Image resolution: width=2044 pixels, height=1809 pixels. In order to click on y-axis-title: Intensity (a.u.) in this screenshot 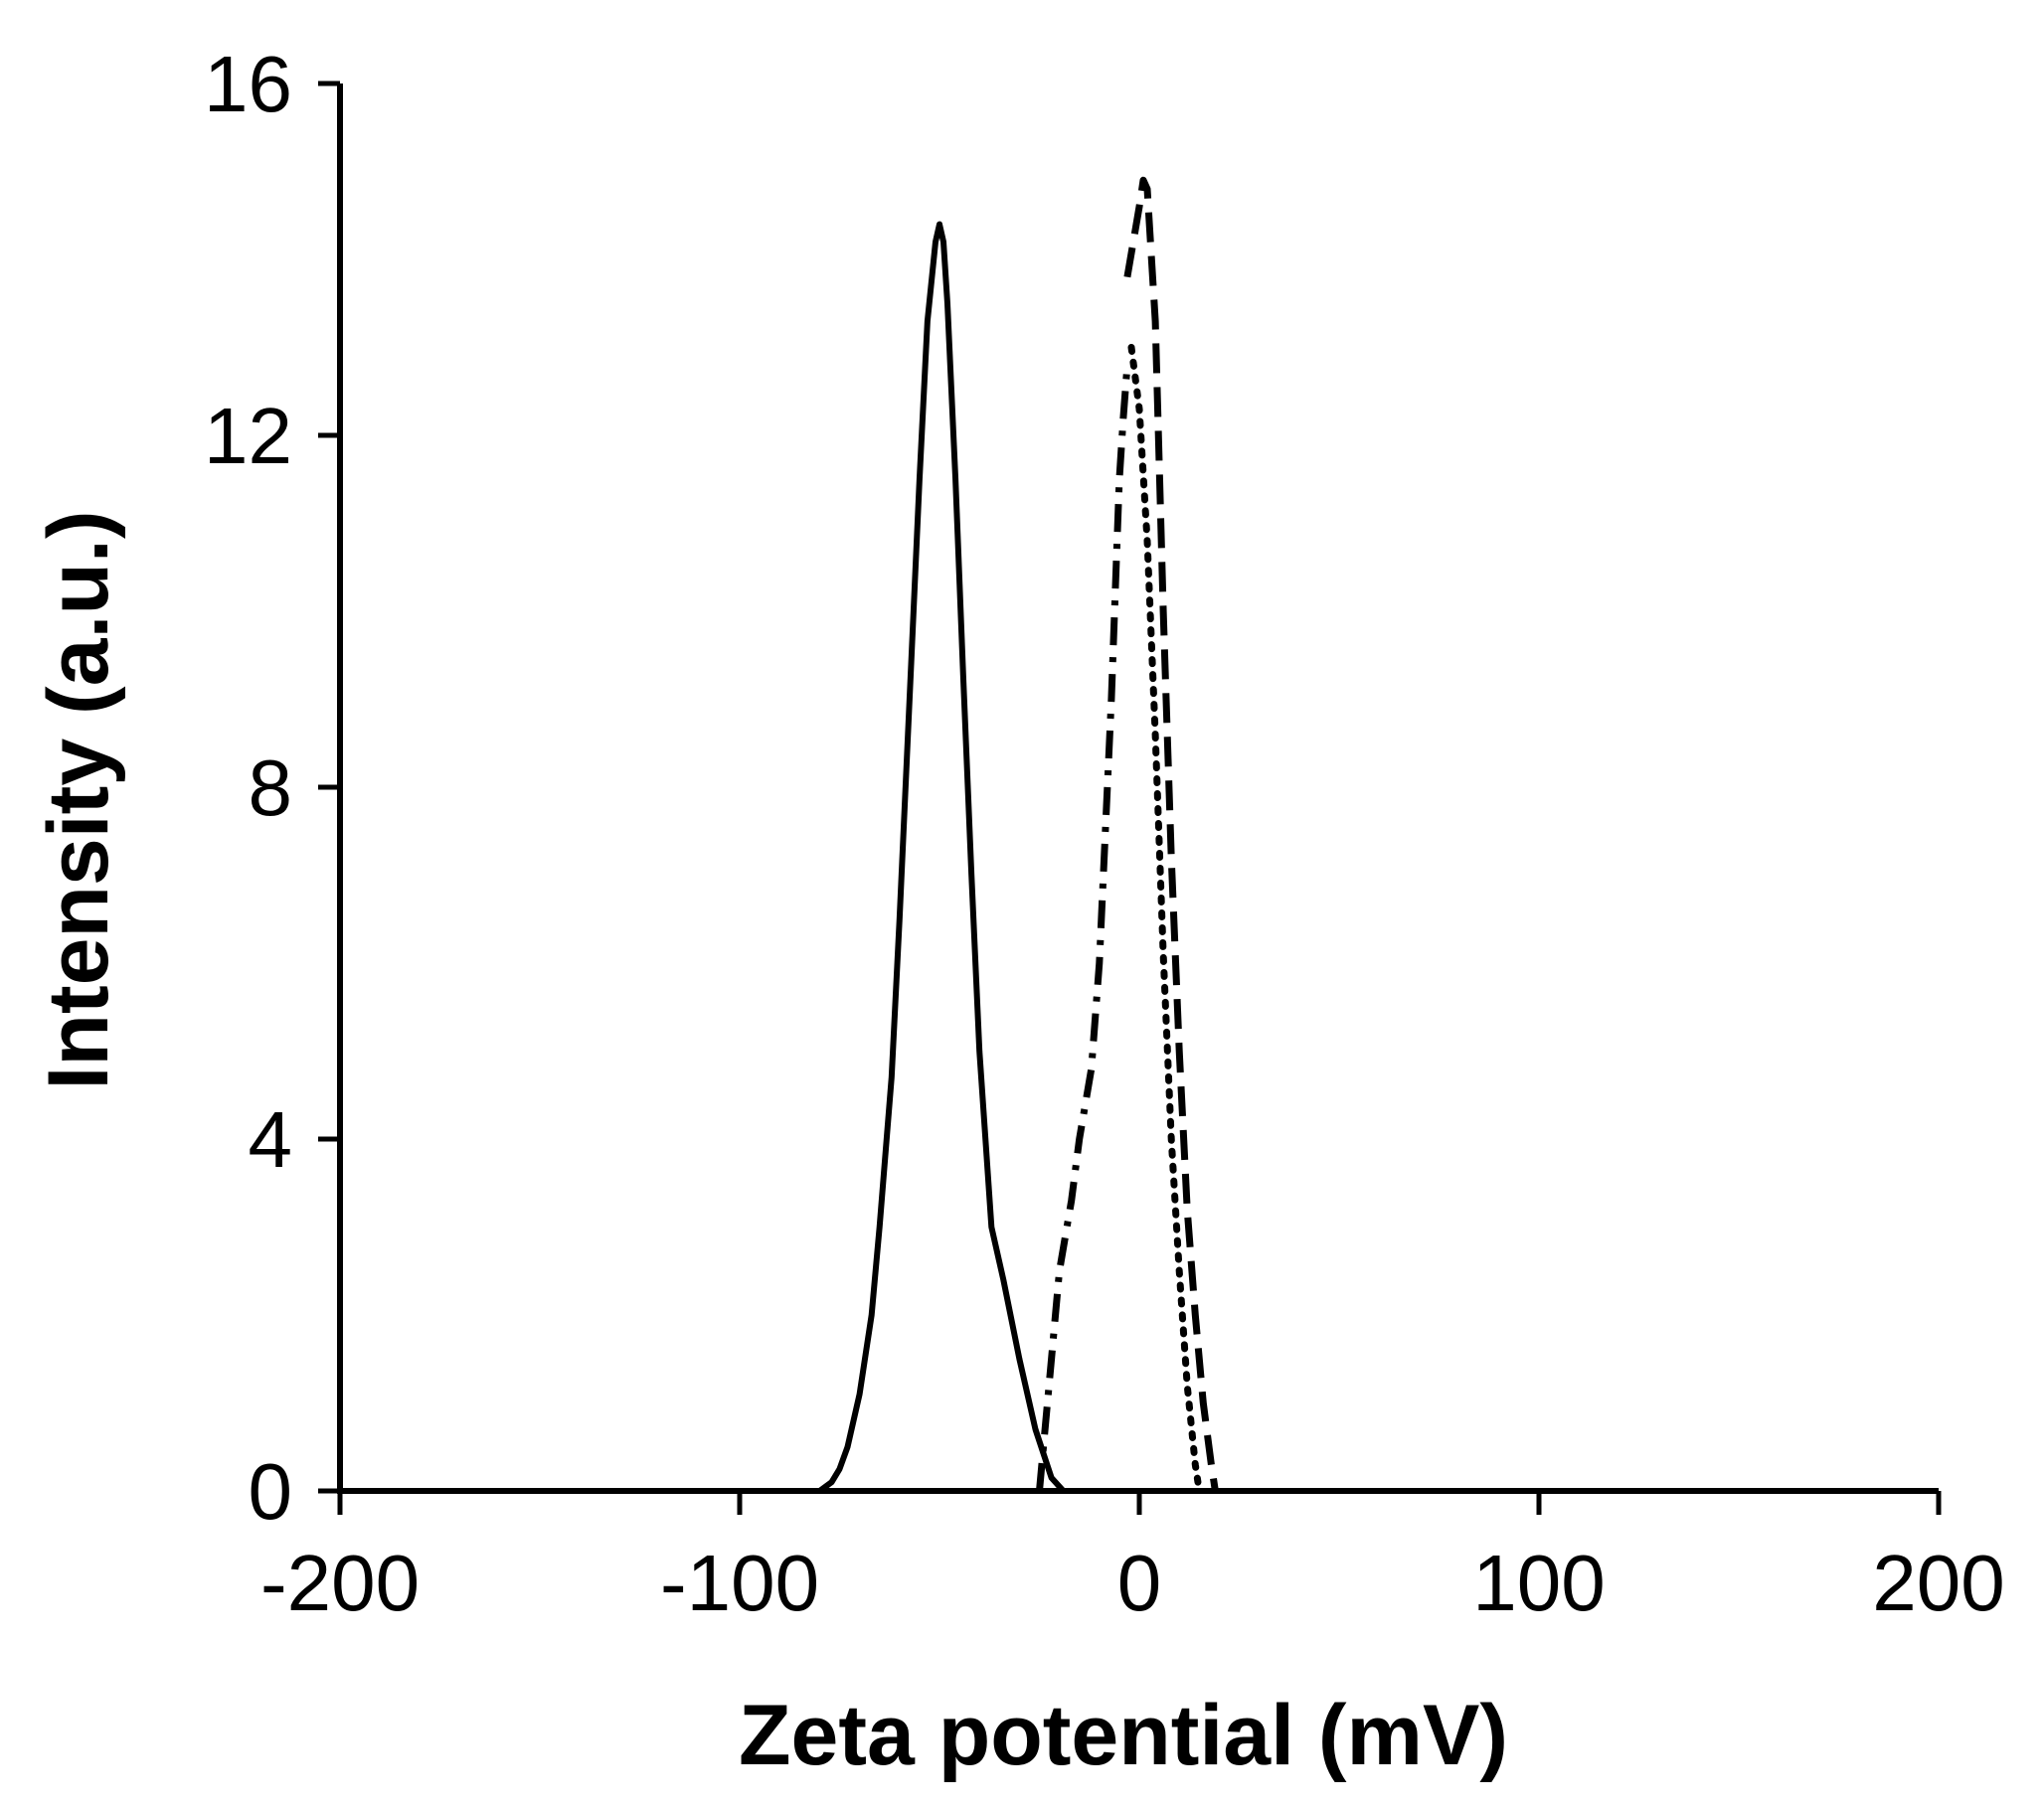, I will do `click(78, 800)`.